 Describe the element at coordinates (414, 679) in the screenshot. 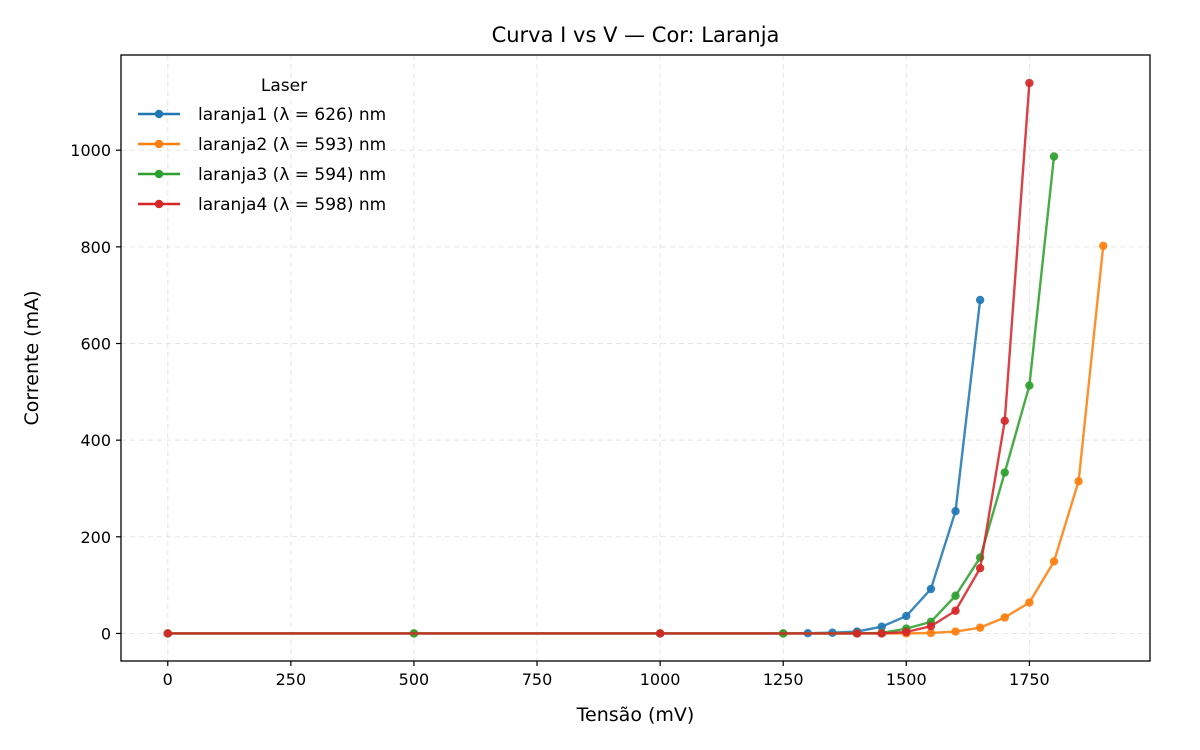

I see `x-tick-label: 500` at that location.